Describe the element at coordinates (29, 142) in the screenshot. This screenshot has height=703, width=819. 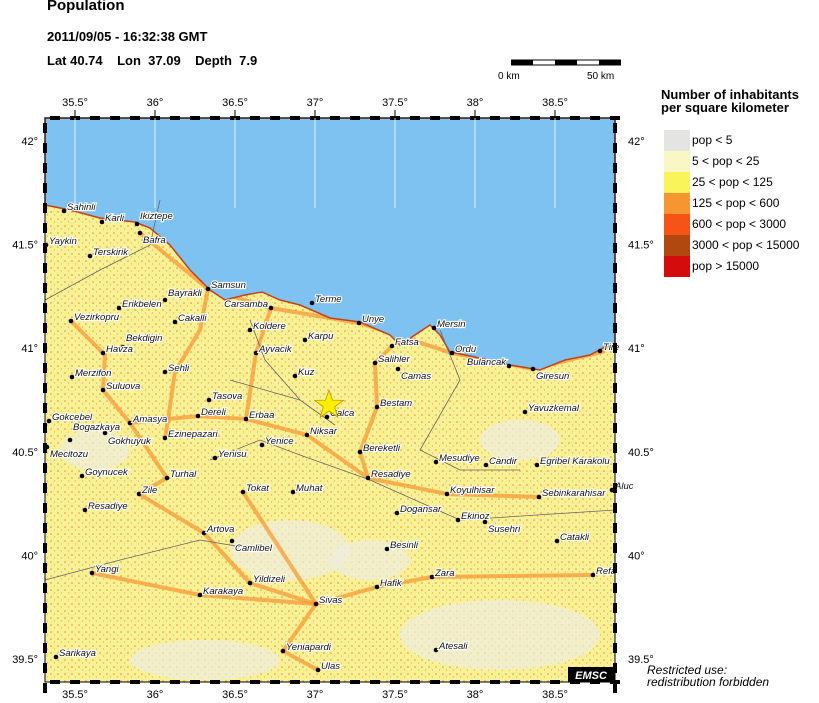
I see `lat-label-left: 42°` at that location.